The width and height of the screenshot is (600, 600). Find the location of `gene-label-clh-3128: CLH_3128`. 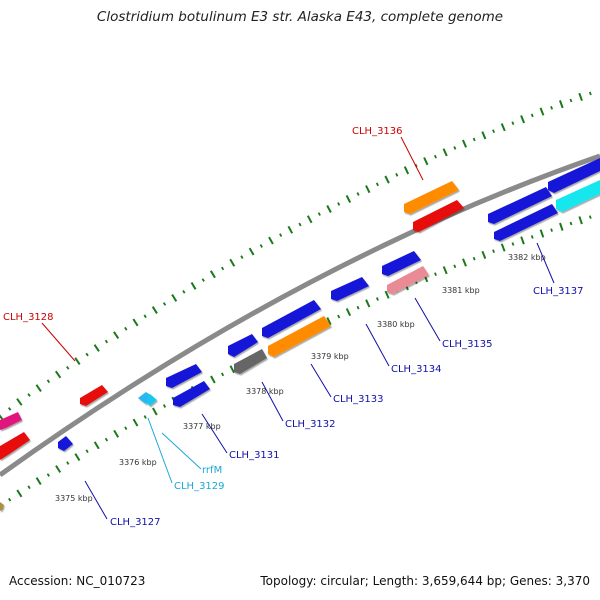

gene-label-clh-3128: CLH_3128 is located at coordinates (28, 317).